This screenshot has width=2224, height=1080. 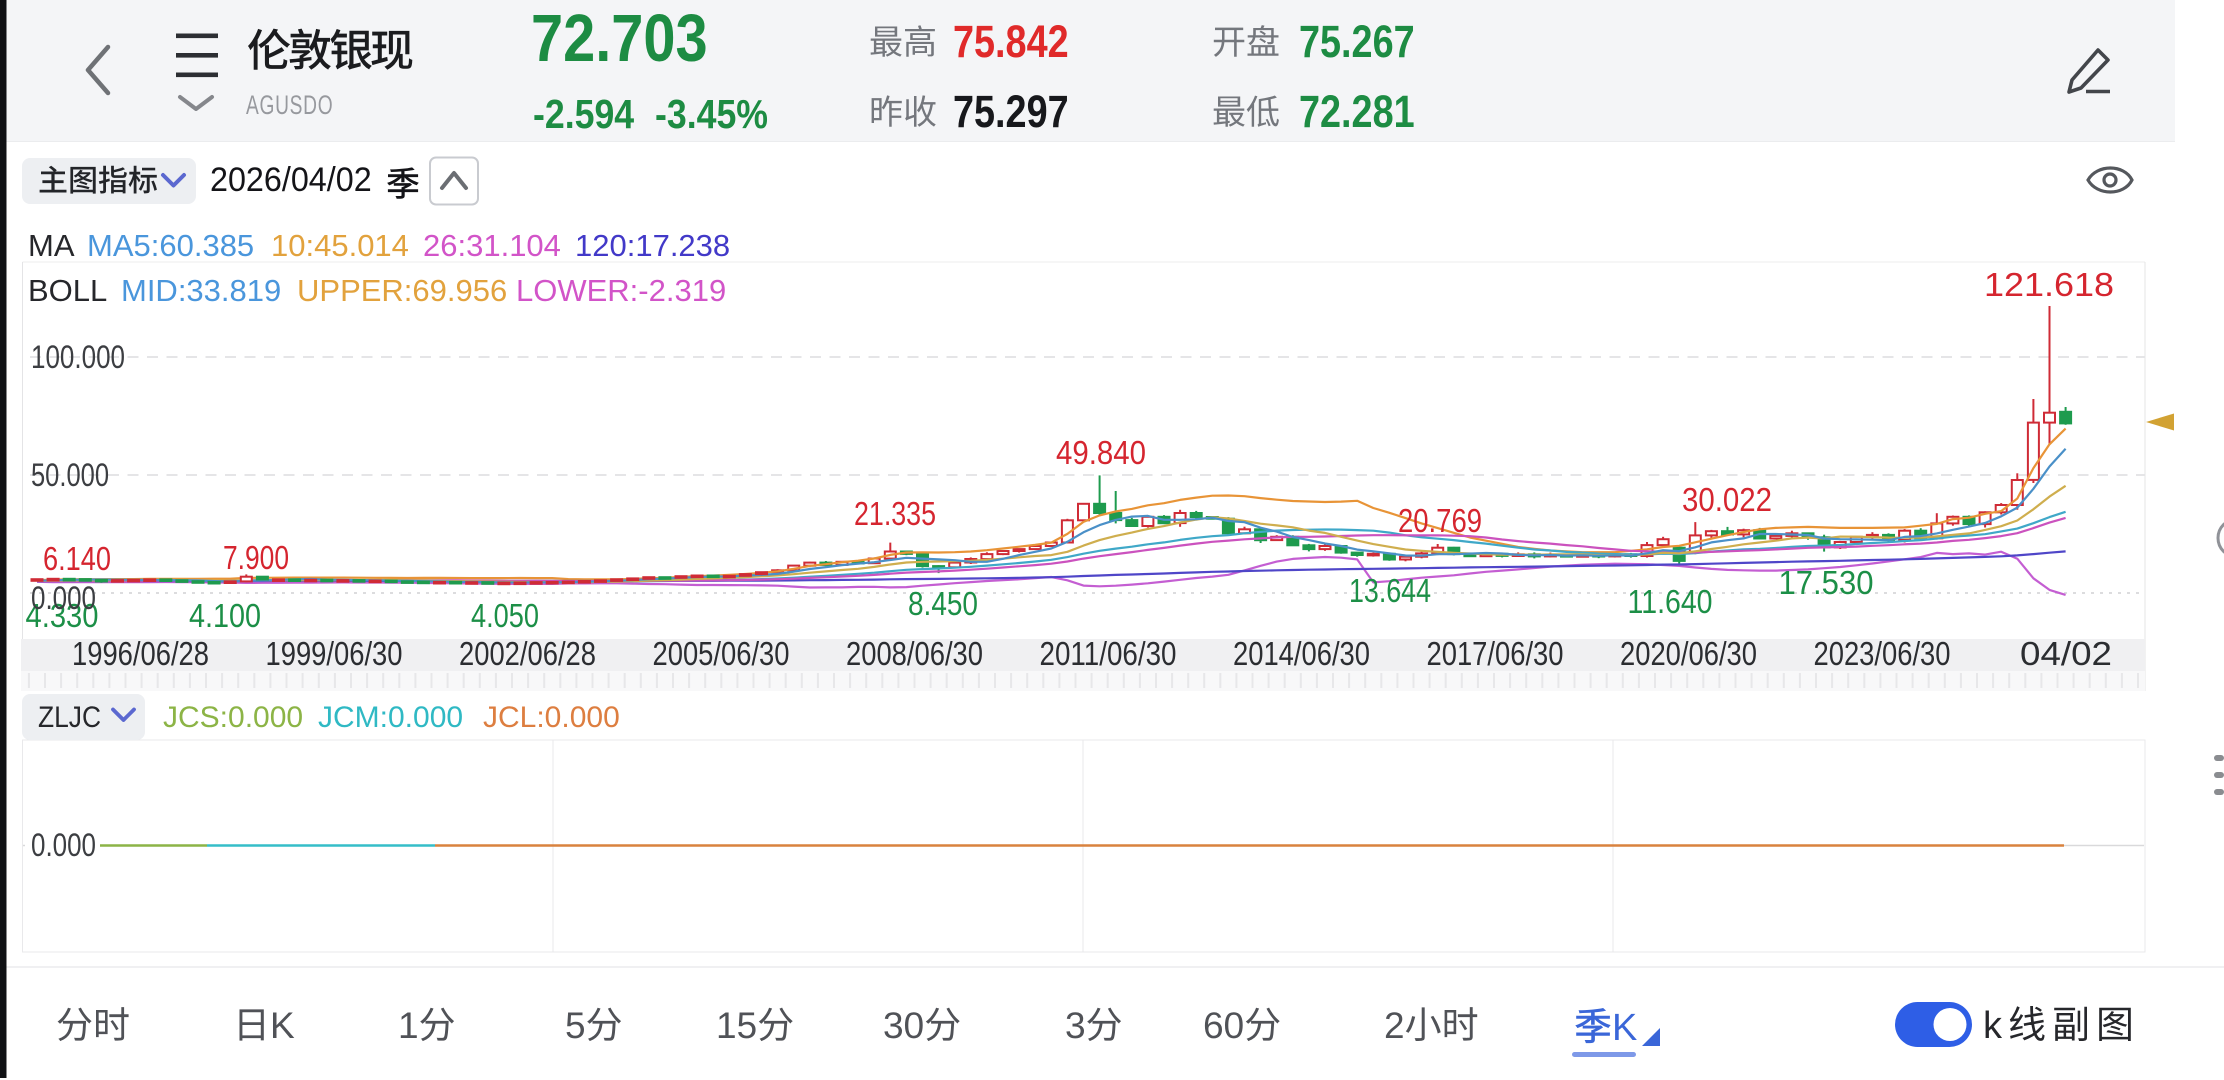 I want to click on svg-text: 20.769, so click(x=1440, y=520).